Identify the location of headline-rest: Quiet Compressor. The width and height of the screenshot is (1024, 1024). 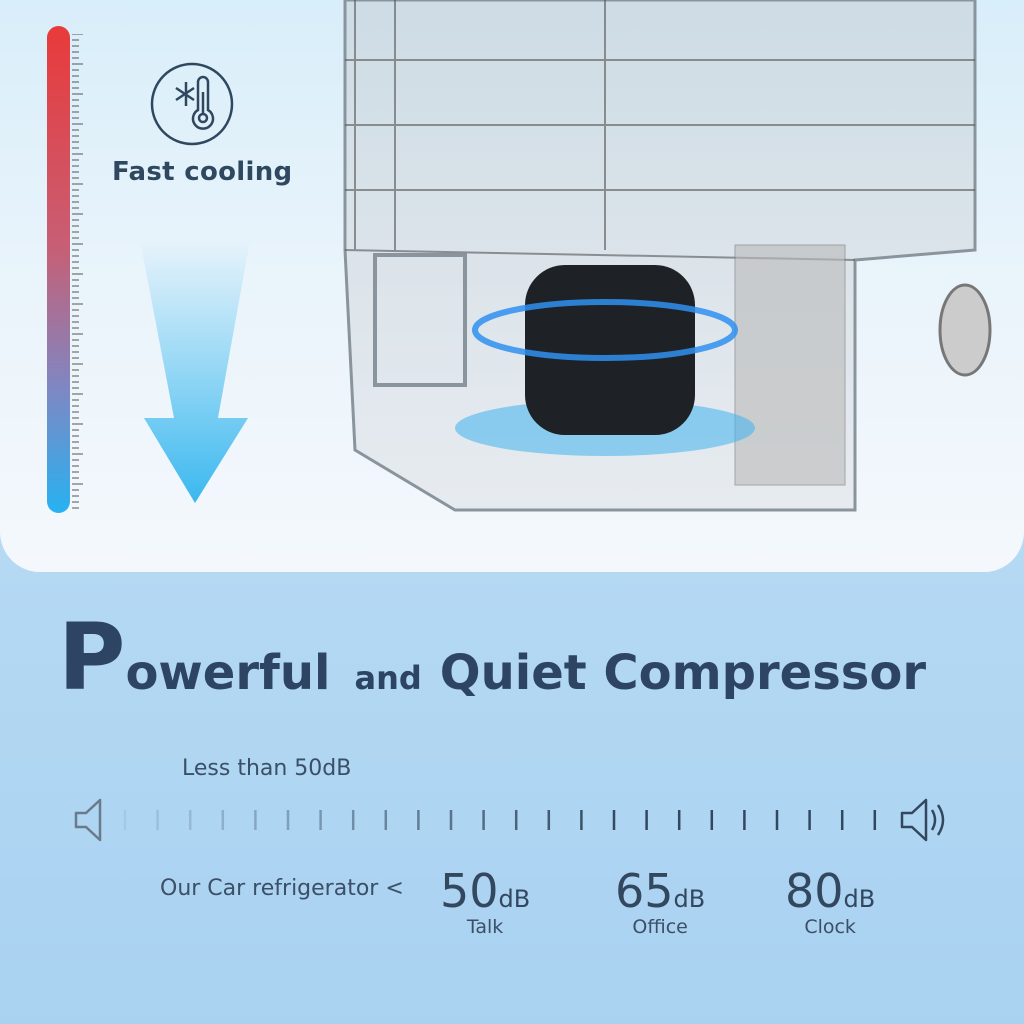
(683, 673).